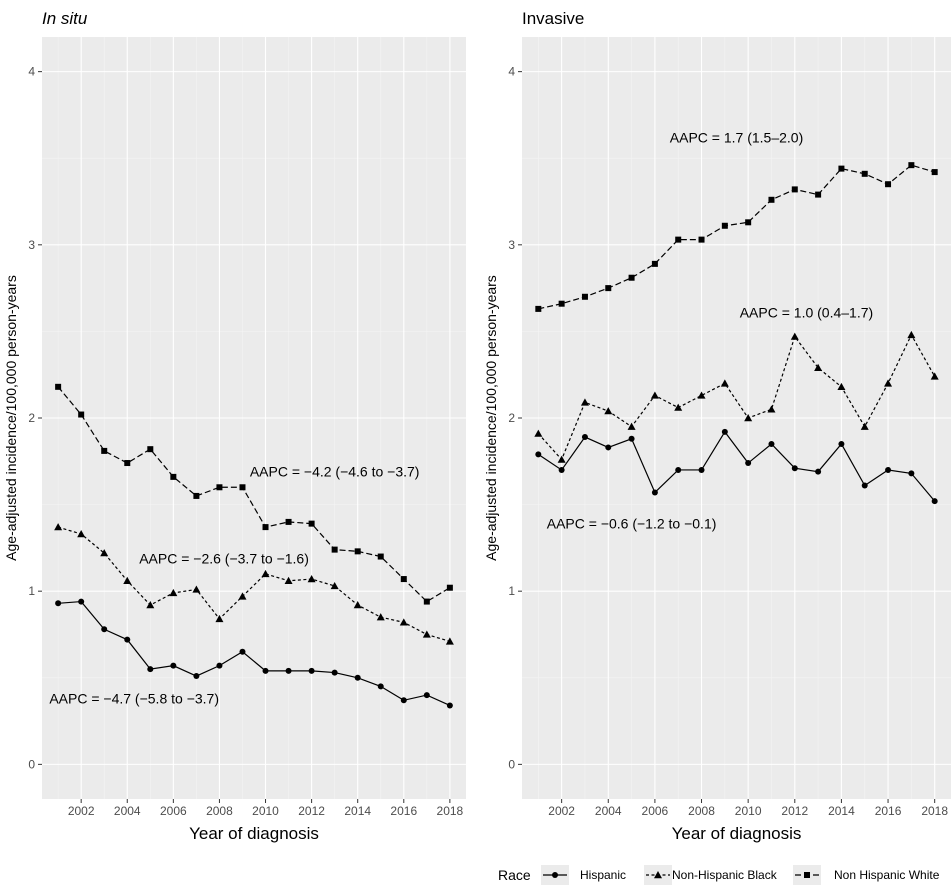 Image resolution: width=951 pixels, height=886 pixels. Describe the element at coordinates (134, 699) in the screenshot. I see `aapc-annotation: AAPC = −4.7 (−5.8 to −3.7)` at that location.